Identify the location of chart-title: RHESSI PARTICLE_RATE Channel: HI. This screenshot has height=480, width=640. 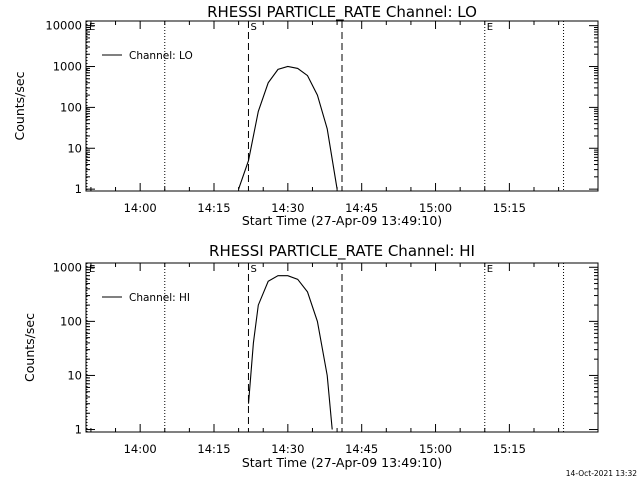
(342, 251).